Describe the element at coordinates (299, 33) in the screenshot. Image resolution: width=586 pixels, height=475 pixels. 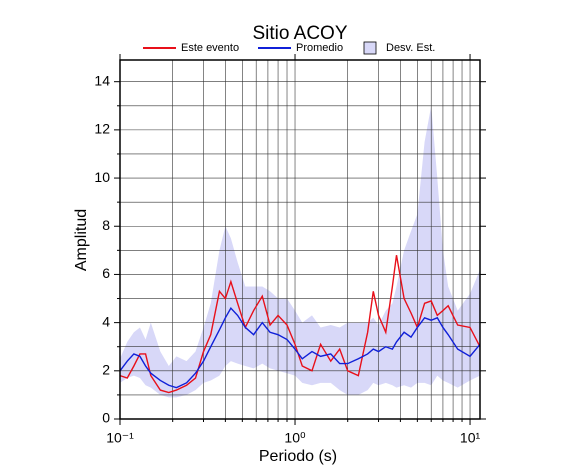
I see `chart-title: Sitio ACOY` at that location.